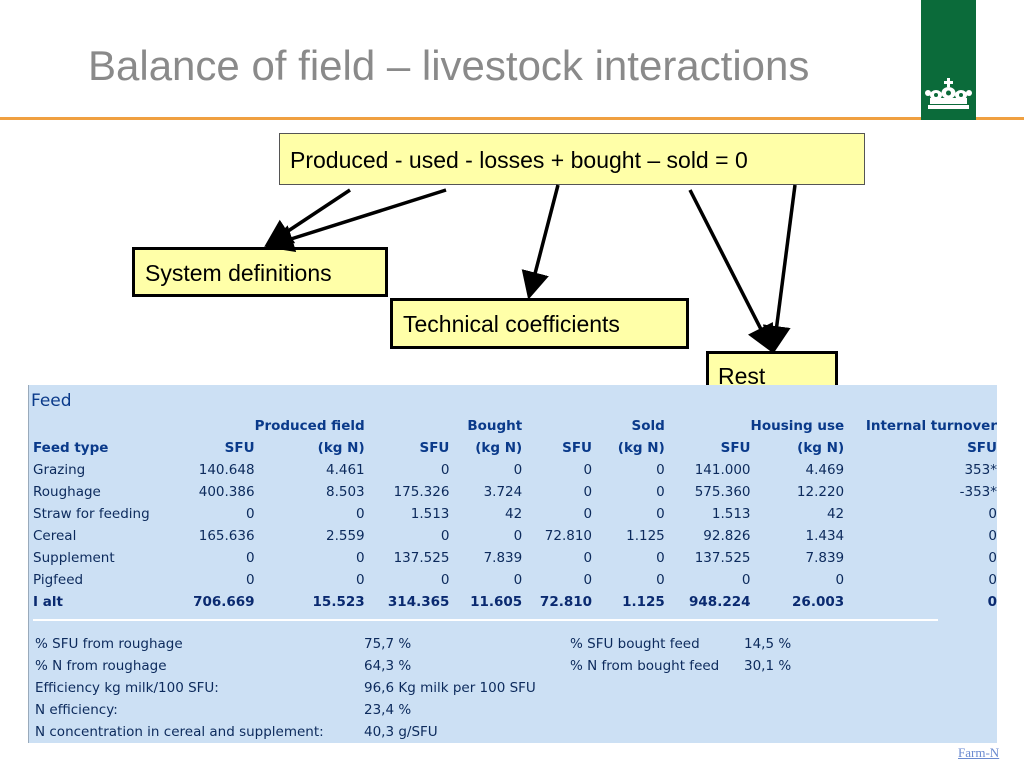 The width and height of the screenshot is (1024, 768). What do you see at coordinates (55, 536) in the screenshot?
I see `table-cell: Cereal` at bounding box center [55, 536].